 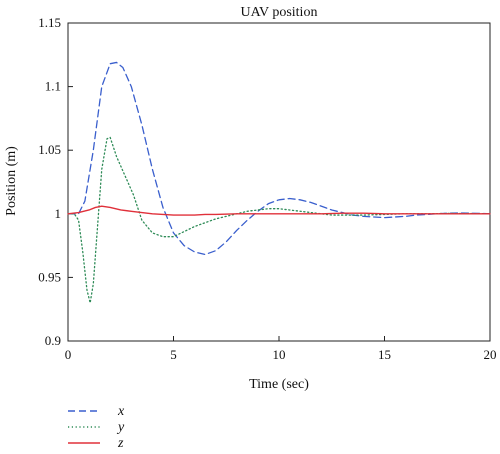 What do you see at coordinates (49, 149) in the screenshot?
I see `y-tick-label: 1.05` at bounding box center [49, 149].